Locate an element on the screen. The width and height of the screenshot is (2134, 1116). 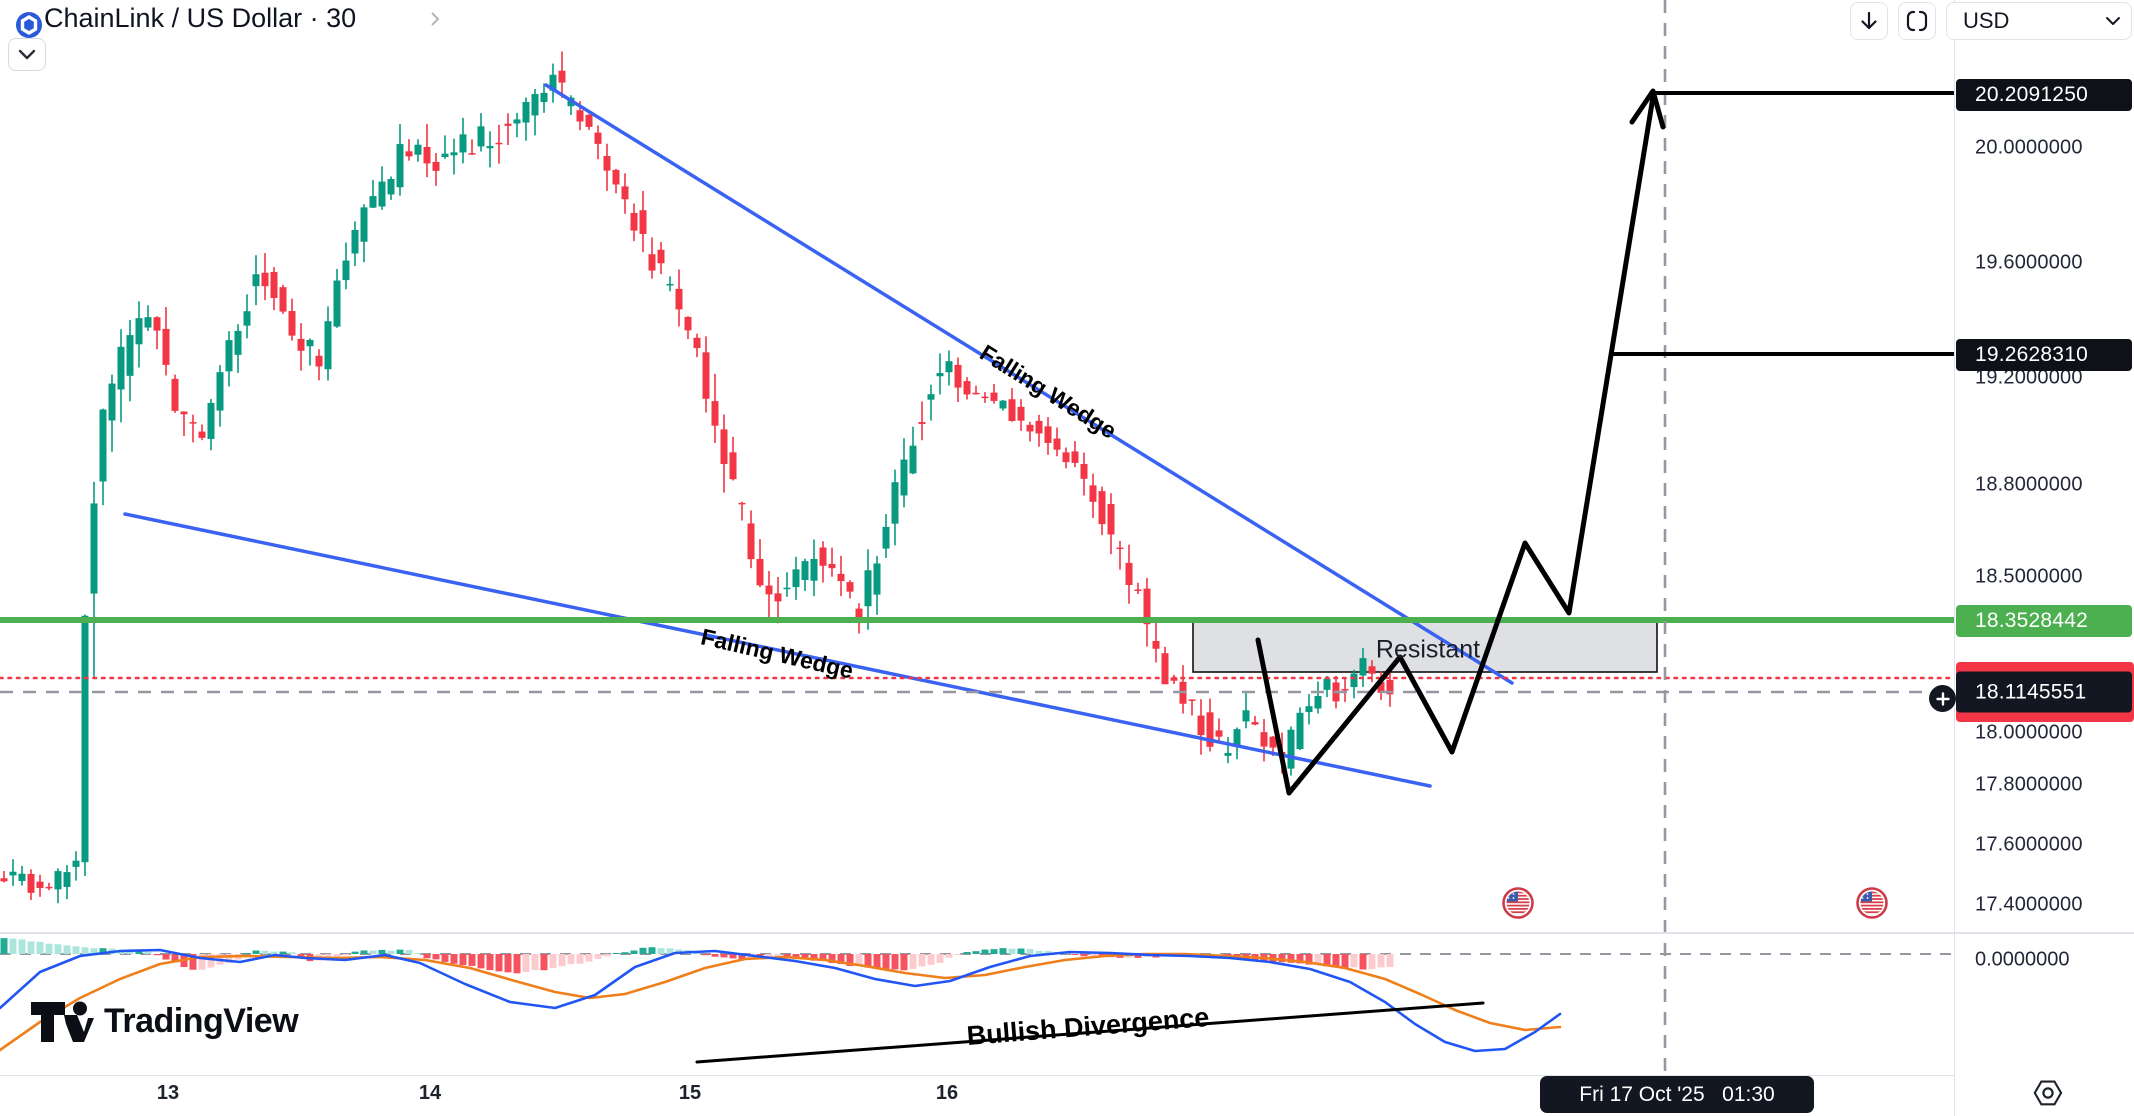
price-badge-lower-target: 19.2628310 is located at coordinates (2044, 355).